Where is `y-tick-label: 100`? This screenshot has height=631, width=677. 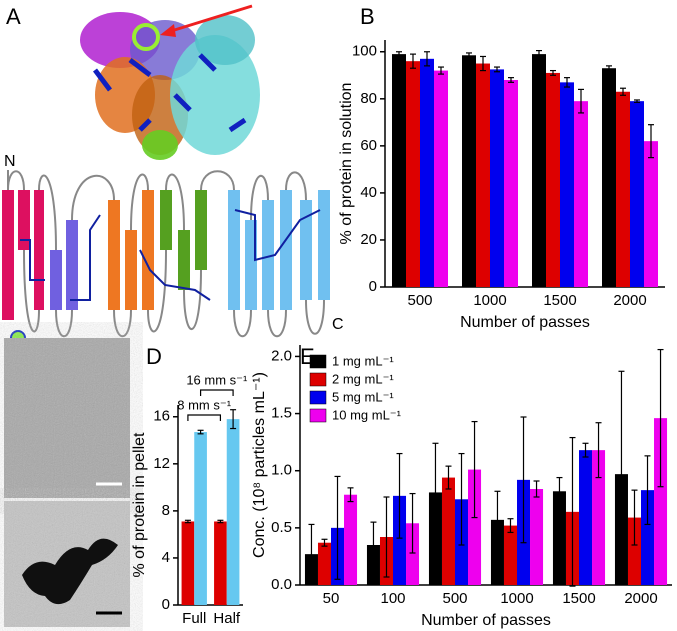
y-tick-label: 100 is located at coordinates (364, 51).